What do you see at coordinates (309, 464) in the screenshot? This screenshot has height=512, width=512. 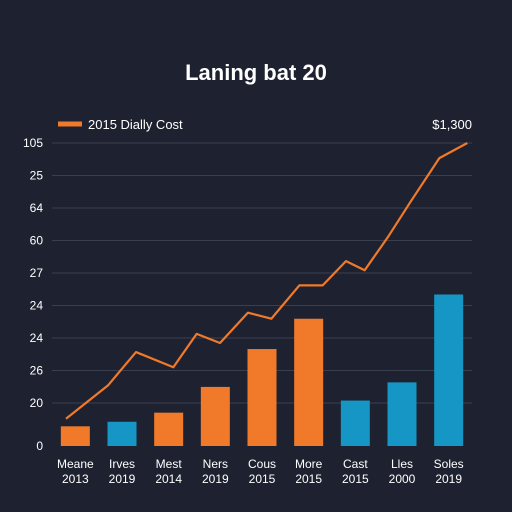 I see `x-tick-label: More` at bounding box center [309, 464].